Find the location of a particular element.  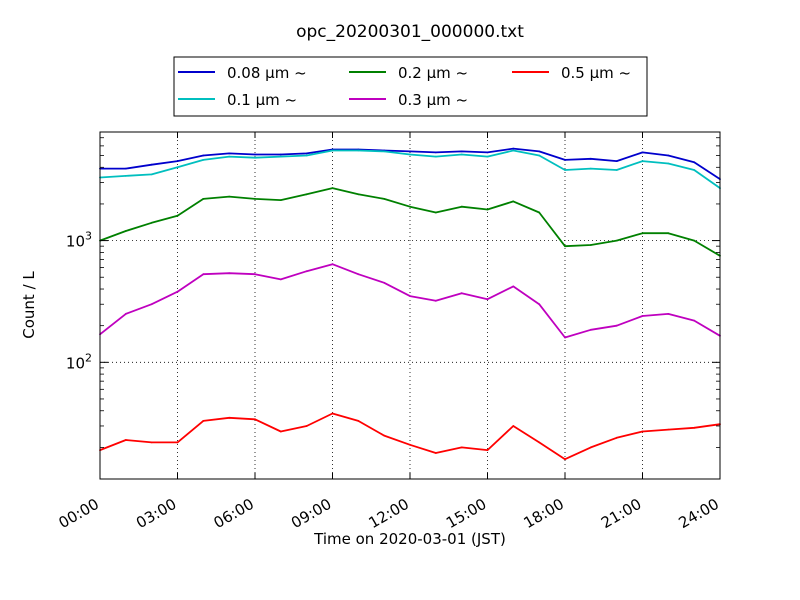

x-tick-label: 03:00 is located at coordinates (156, 513).